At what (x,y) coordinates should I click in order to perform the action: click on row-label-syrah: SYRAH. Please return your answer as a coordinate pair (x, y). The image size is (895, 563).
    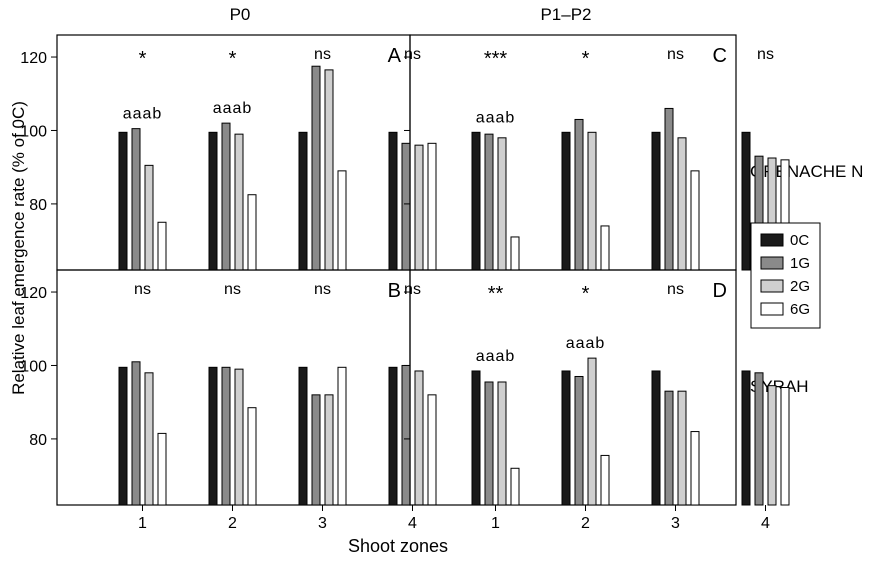
    Looking at the image, I should click on (779, 386).